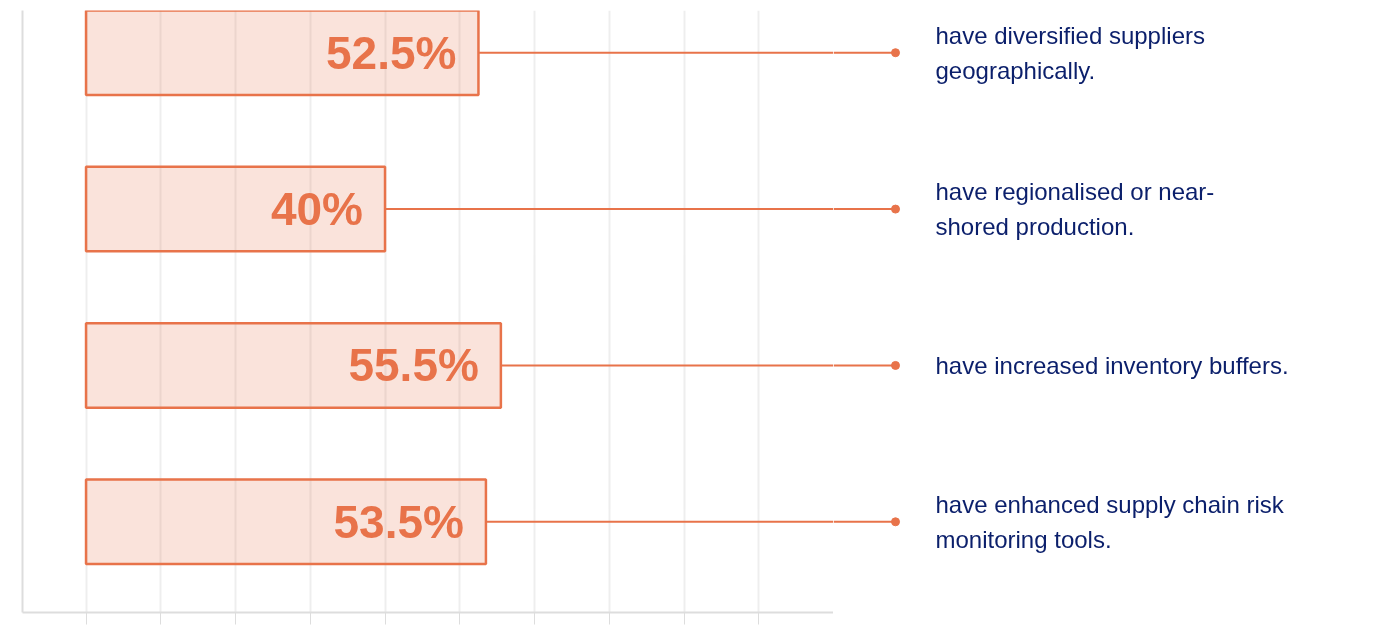 This screenshot has width=1378, height=627. Describe the element at coordinates (1075, 209) in the screenshot. I see `y-tick-label: have regionalised or near- shored production.` at that location.